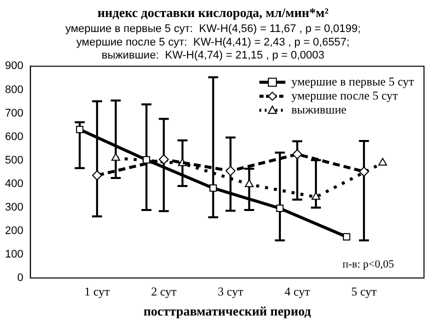  What do you see at coordinates (345, 95) in the screenshot?
I see `legend-label: умершие после 5 сут` at bounding box center [345, 95].